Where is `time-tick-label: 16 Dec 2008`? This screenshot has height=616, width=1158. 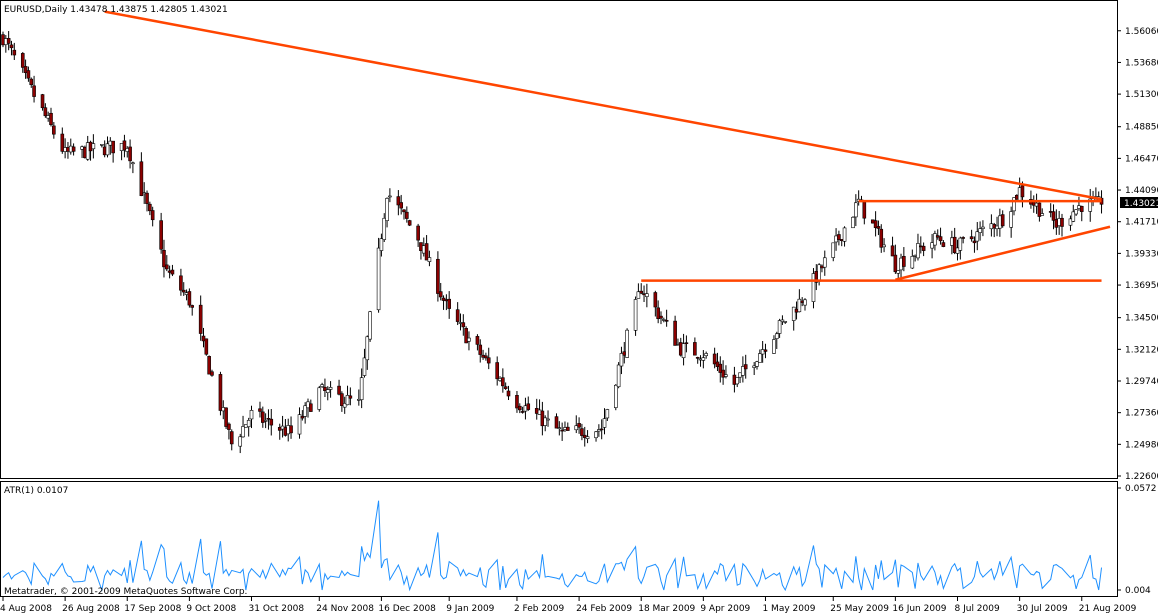
time-tick-label: 16 Dec 2008 is located at coordinates (407, 609).